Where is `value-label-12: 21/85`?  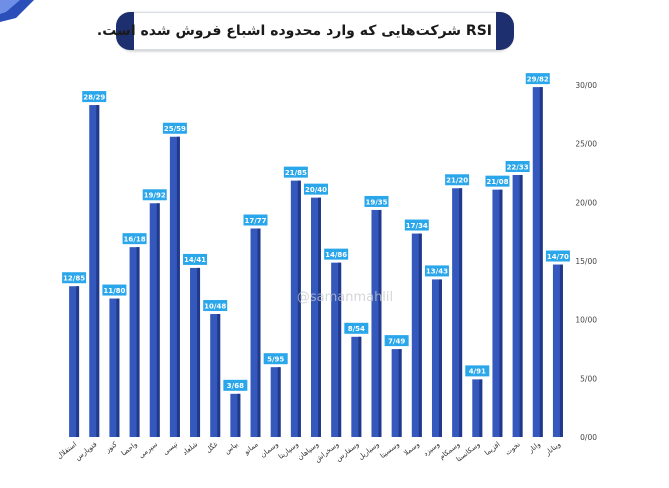 value-label-12: 21/85 is located at coordinates (296, 173).